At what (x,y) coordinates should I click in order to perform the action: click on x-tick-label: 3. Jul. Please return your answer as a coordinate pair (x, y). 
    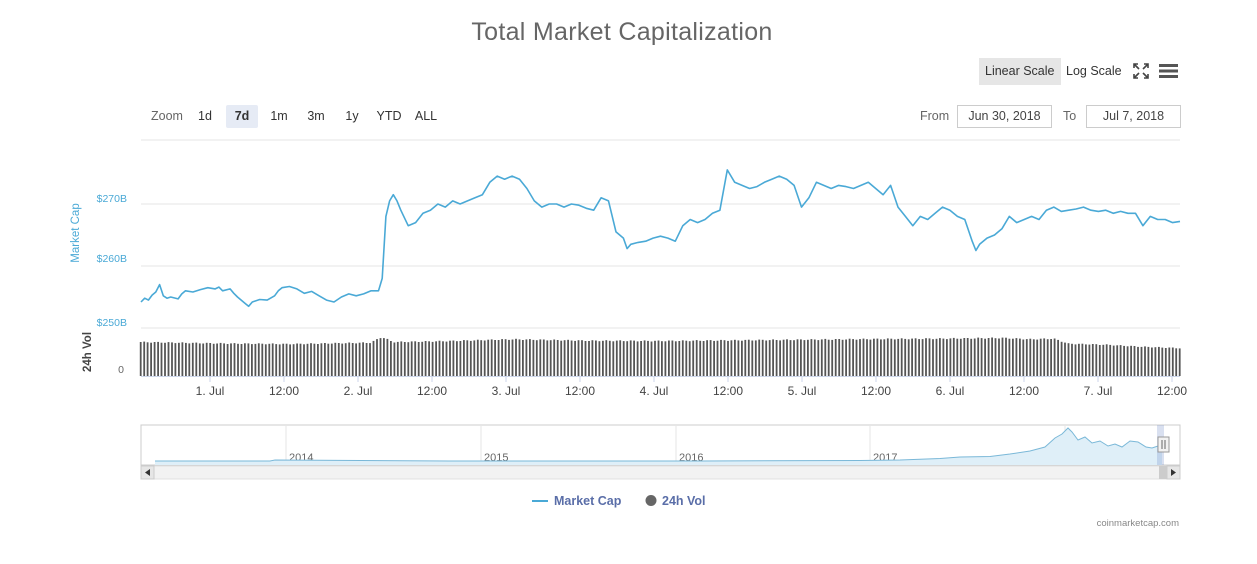
    Looking at the image, I should click on (506, 391).